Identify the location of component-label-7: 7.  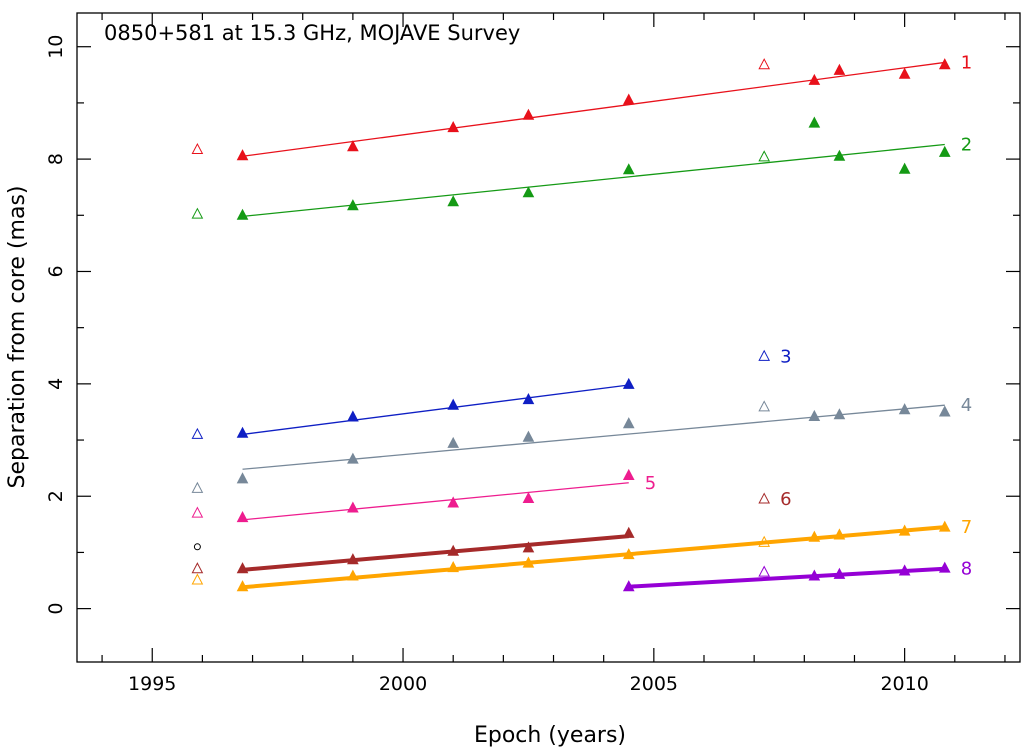
(966, 527).